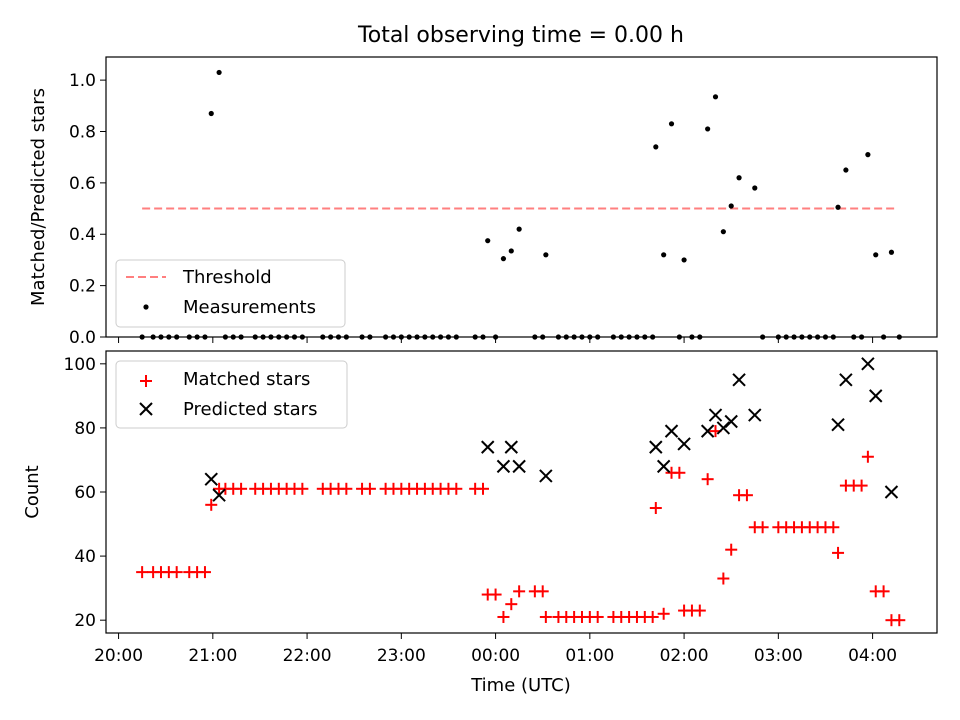 This screenshot has height=720, width=960. I want to click on legend-measurements-label: Measurements, so click(249, 307).